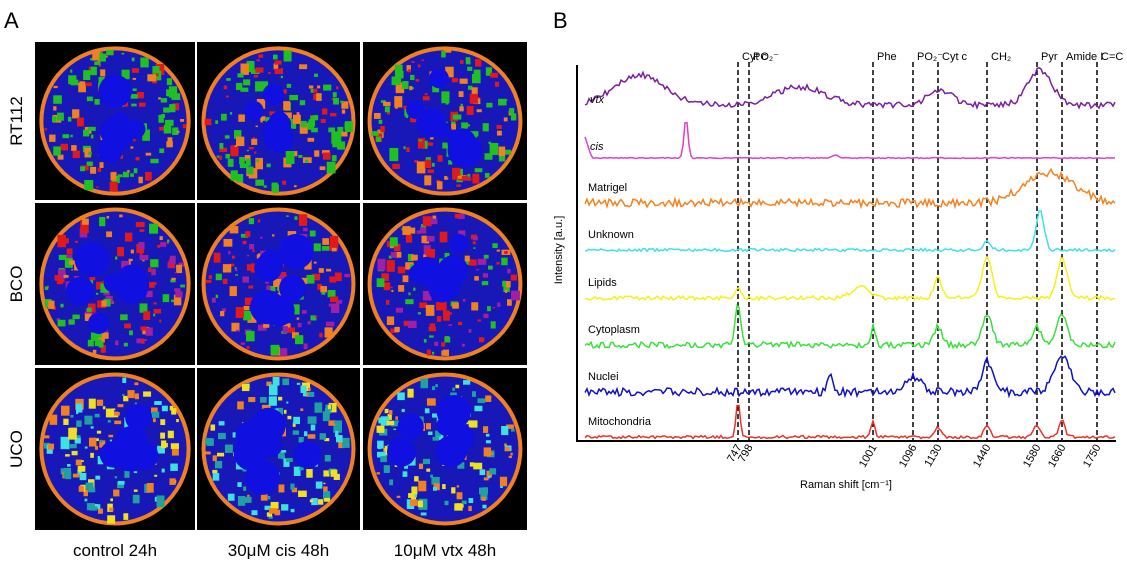  I want to click on peak-label: Pyr, so click(1049, 57).